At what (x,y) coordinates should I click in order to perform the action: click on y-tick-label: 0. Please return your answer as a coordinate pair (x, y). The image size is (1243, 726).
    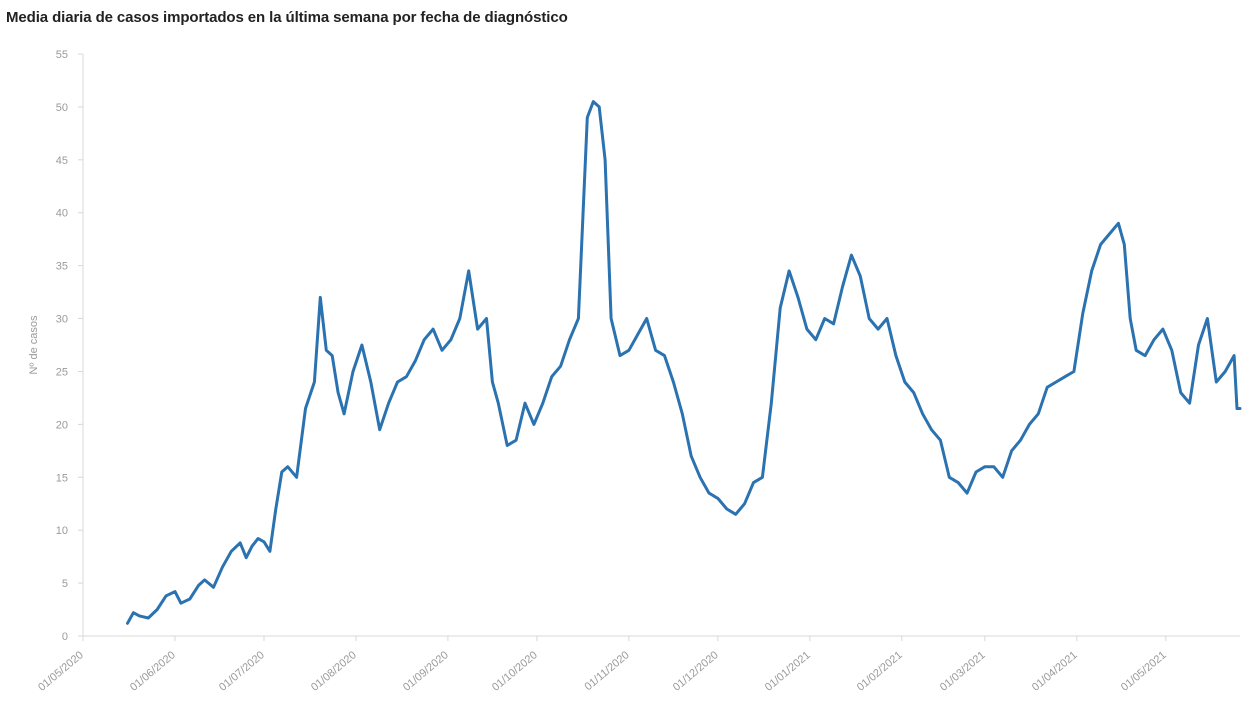
    Looking at the image, I should click on (65, 637).